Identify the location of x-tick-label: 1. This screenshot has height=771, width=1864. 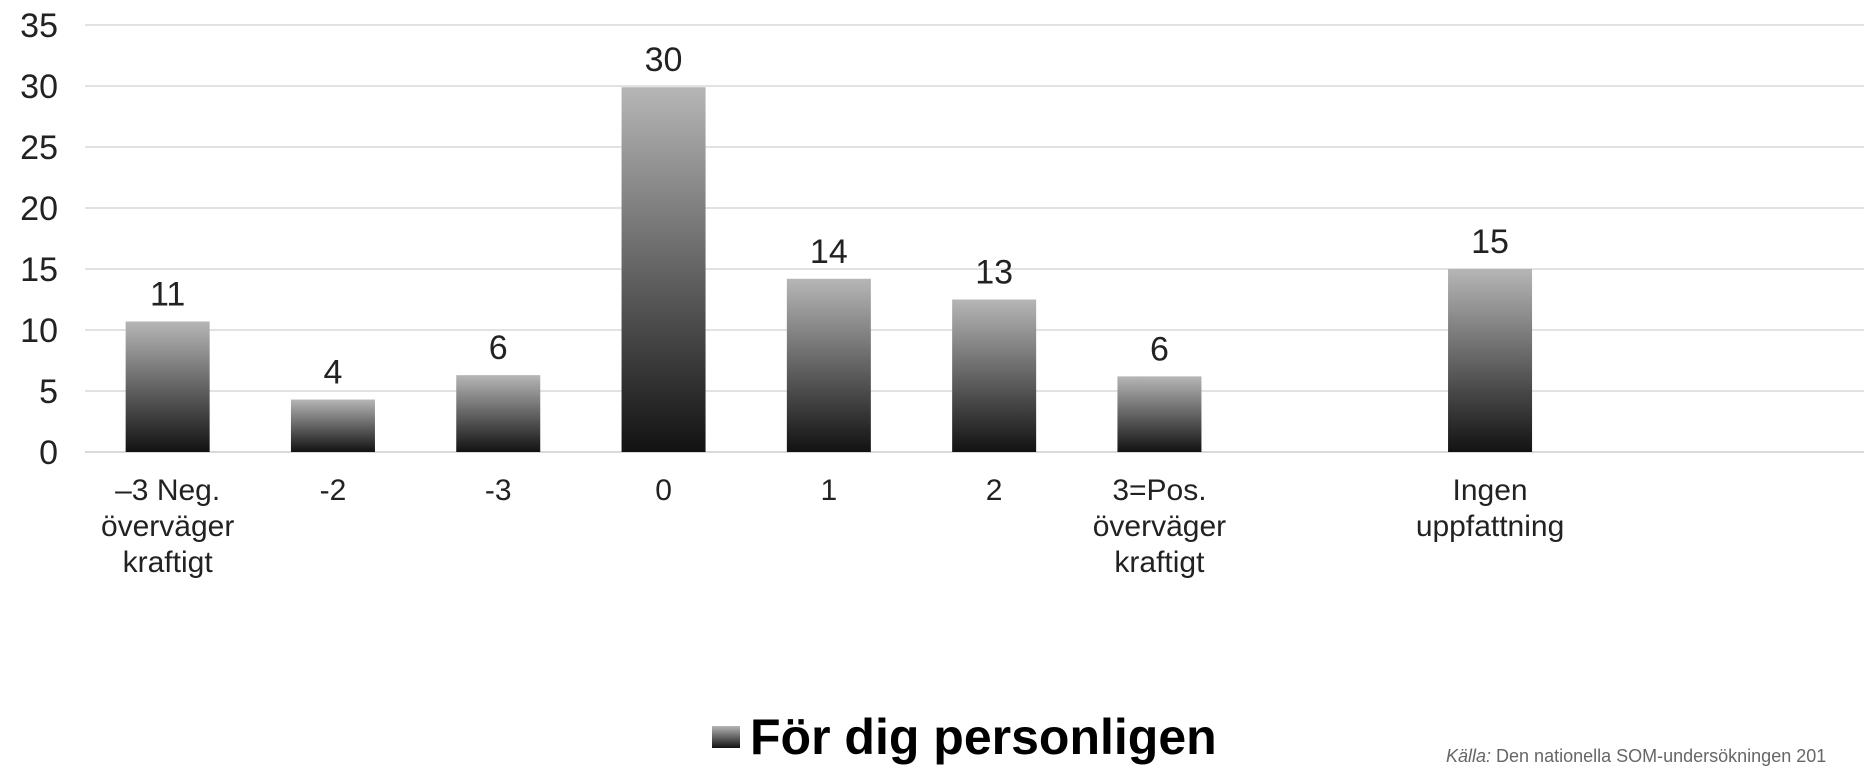
(829, 490).